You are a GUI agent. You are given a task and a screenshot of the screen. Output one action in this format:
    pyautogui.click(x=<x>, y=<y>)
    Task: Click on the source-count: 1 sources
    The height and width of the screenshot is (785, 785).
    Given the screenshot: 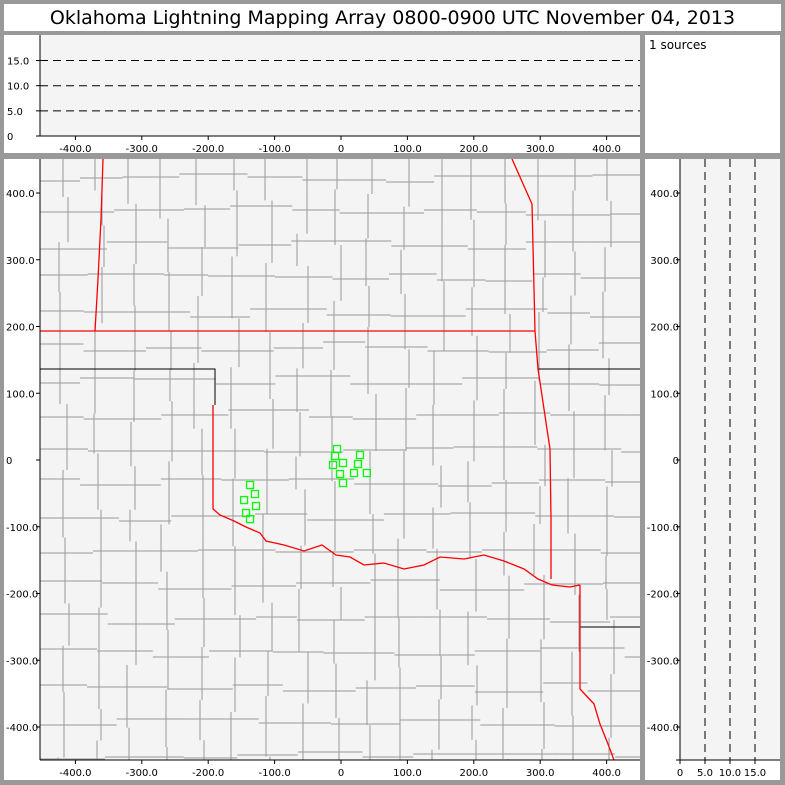 What is the action you would take?
    pyautogui.click(x=678, y=45)
    